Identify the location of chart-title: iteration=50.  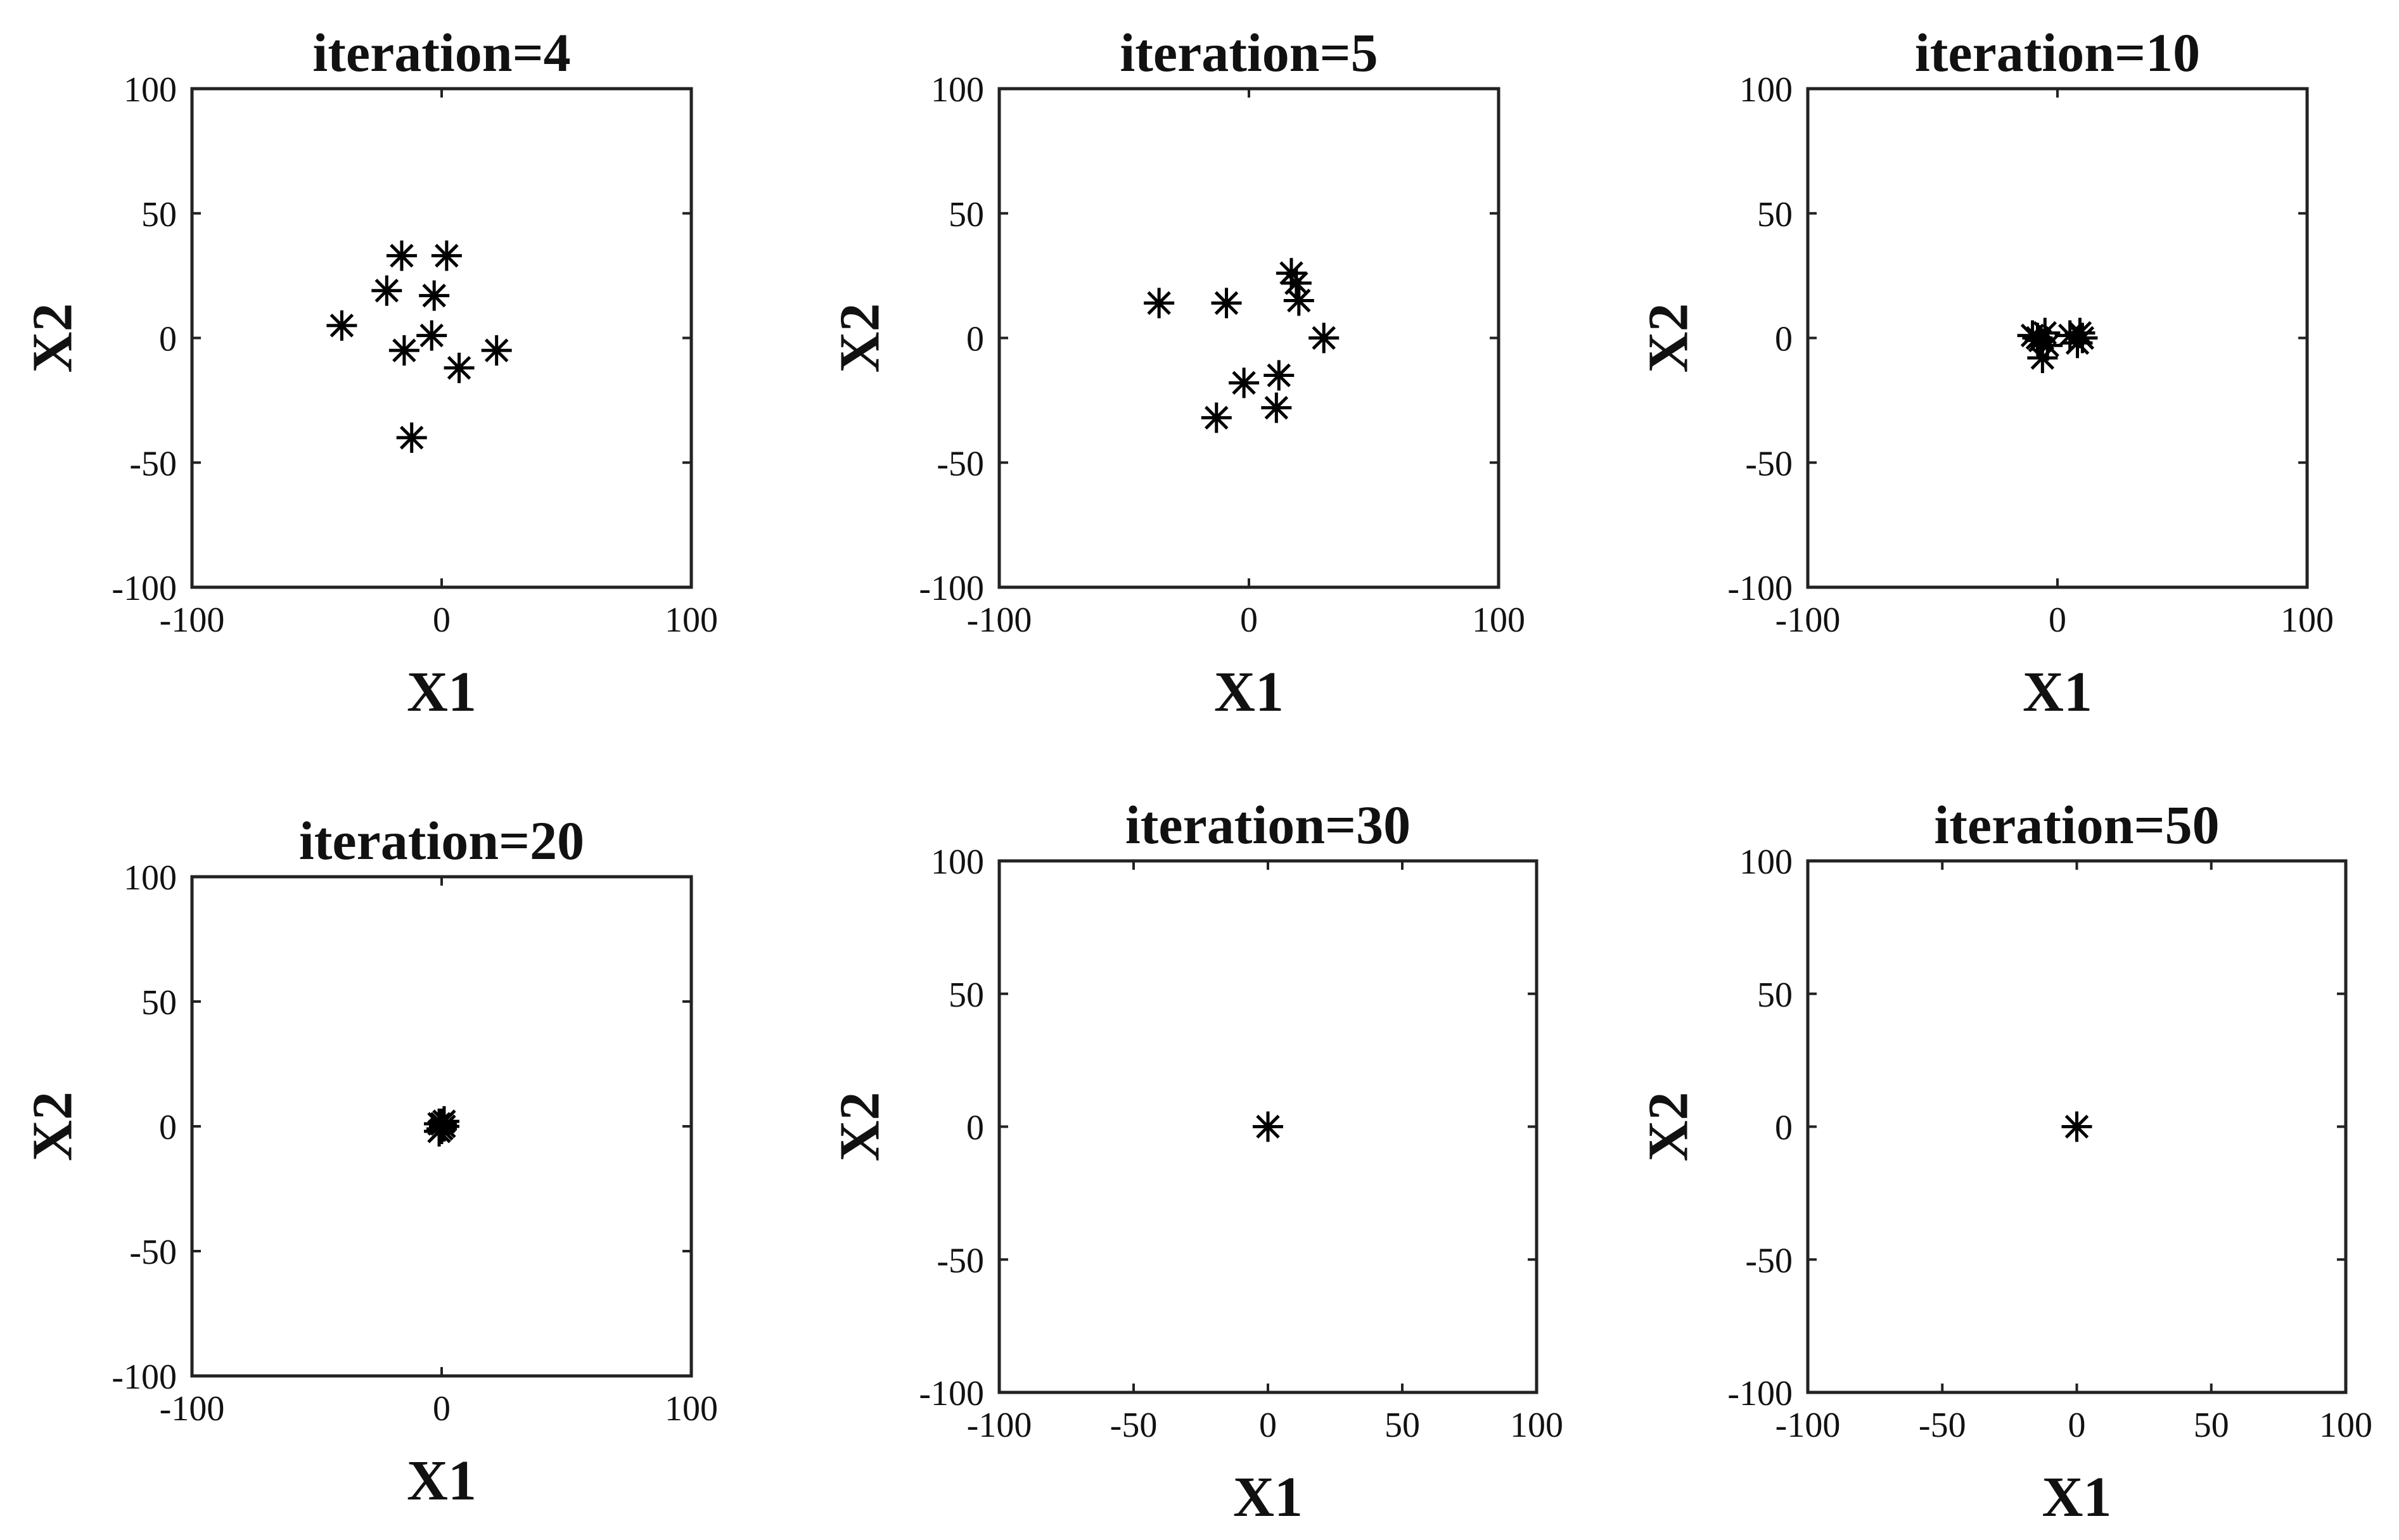
(2077, 824).